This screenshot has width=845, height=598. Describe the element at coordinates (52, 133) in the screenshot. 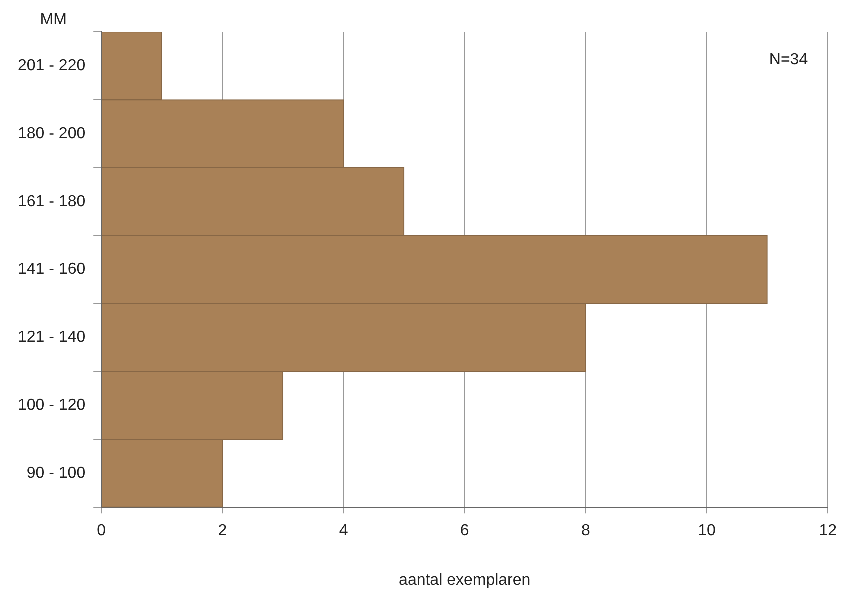

I see `y-tick-label: 180 - 200` at that location.